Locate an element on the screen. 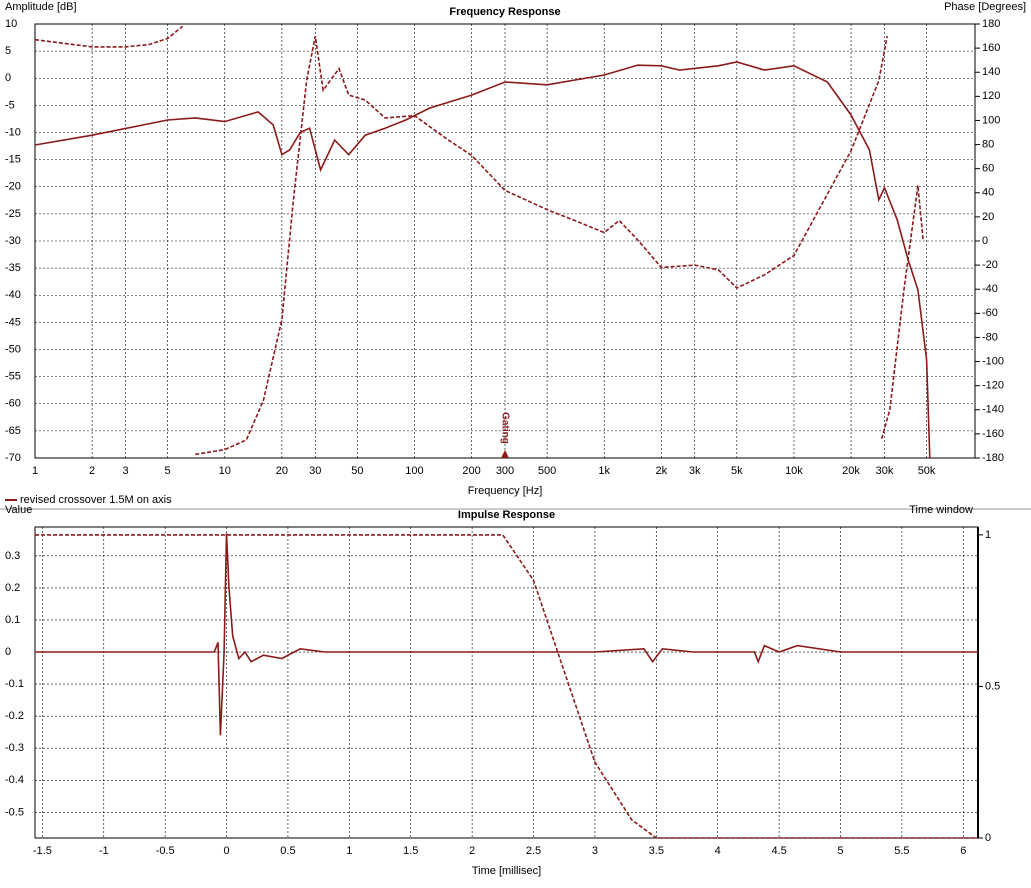 This screenshot has width=1031, height=888. y-tick-label: -60 is located at coordinates (13, 404).